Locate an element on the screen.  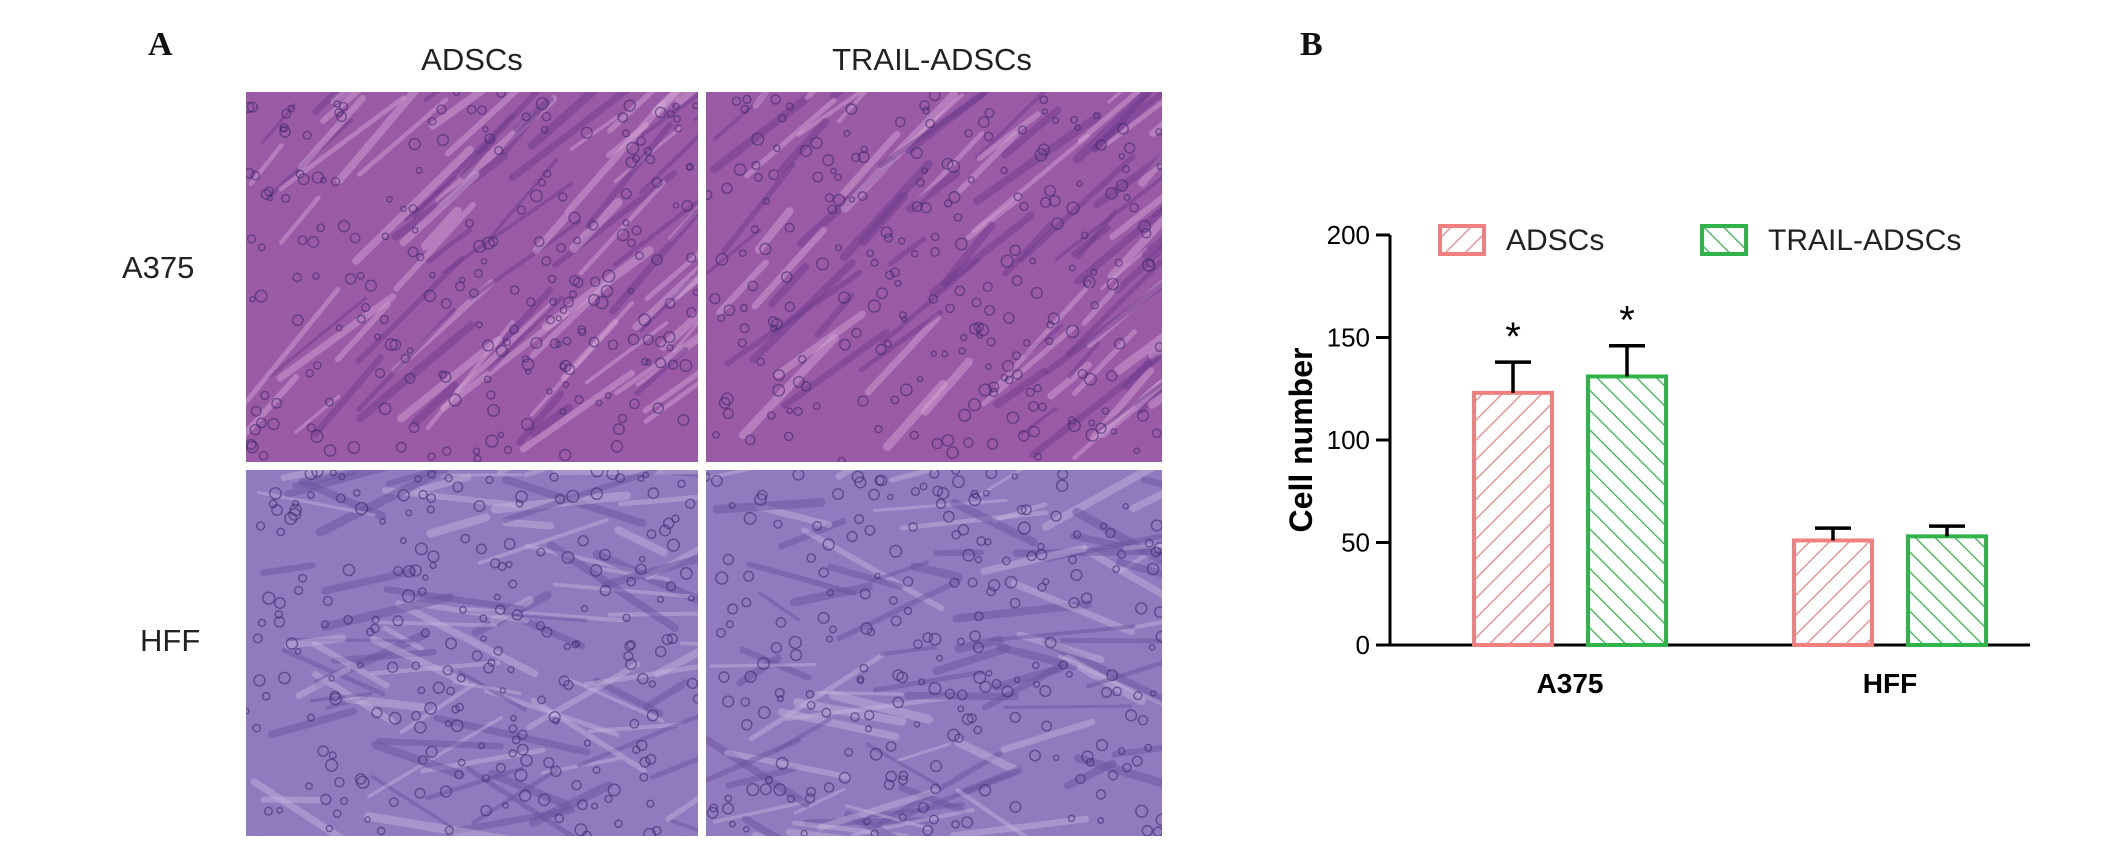
column-label-adscs: ADSCs is located at coordinates (472, 59).